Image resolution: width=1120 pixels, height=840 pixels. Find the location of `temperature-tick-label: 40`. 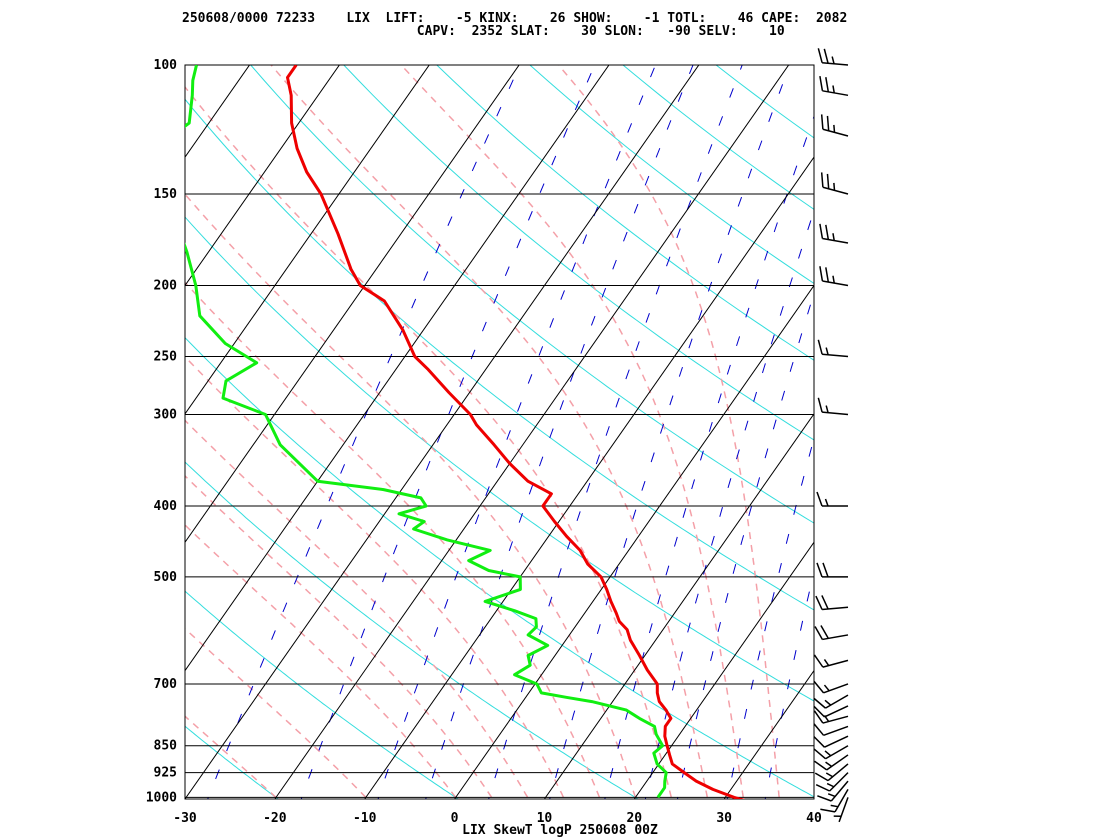

temperature-tick-label: 40 is located at coordinates (814, 818).